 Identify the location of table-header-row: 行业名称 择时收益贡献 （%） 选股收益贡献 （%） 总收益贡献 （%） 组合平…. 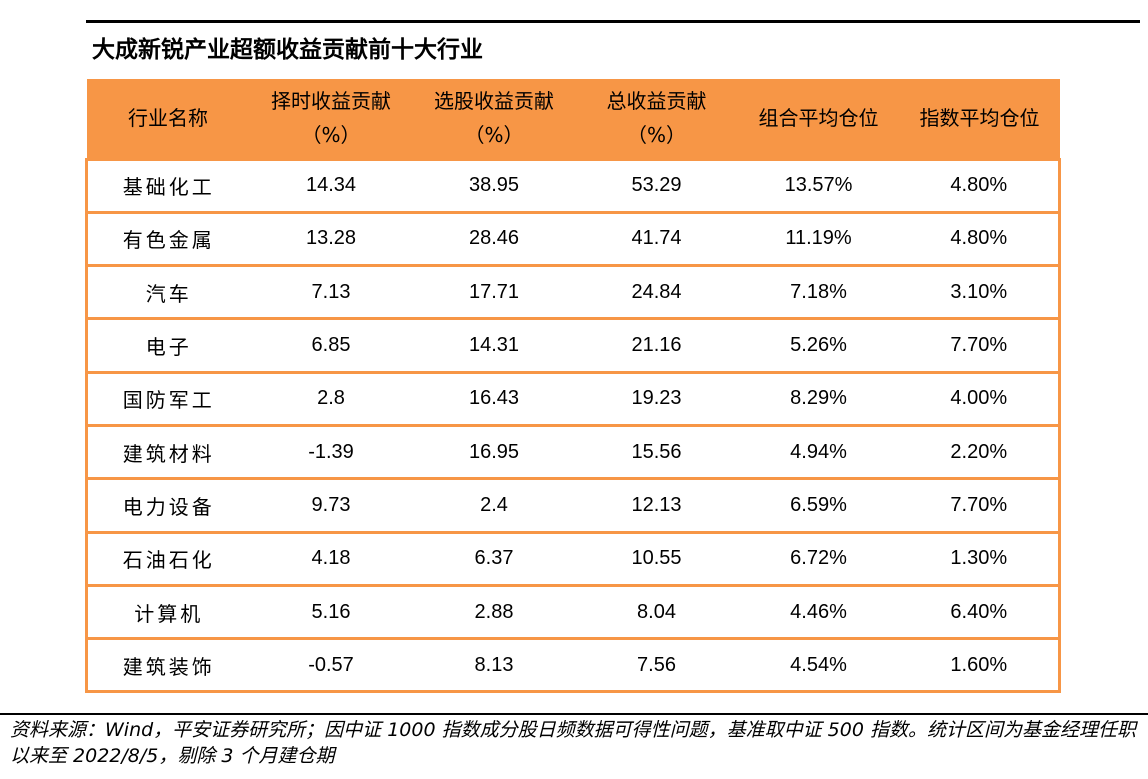
(573, 119).